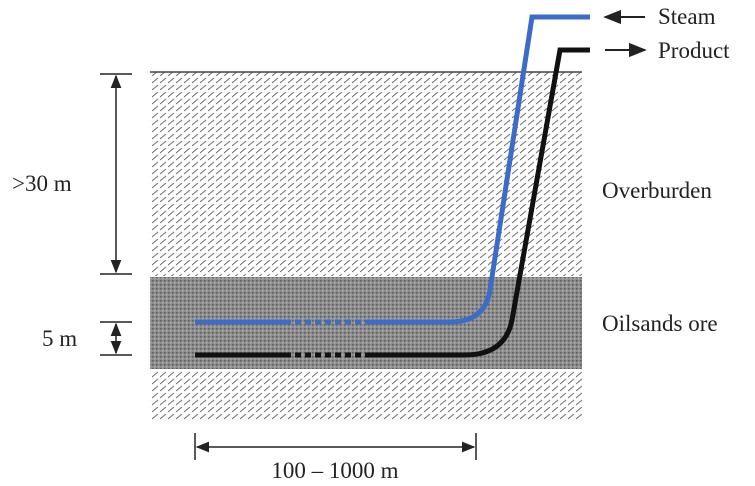 Image resolution: width=755 pixels, height=486 pixels. I want to click on thickness-dimension, so click(116, 338).